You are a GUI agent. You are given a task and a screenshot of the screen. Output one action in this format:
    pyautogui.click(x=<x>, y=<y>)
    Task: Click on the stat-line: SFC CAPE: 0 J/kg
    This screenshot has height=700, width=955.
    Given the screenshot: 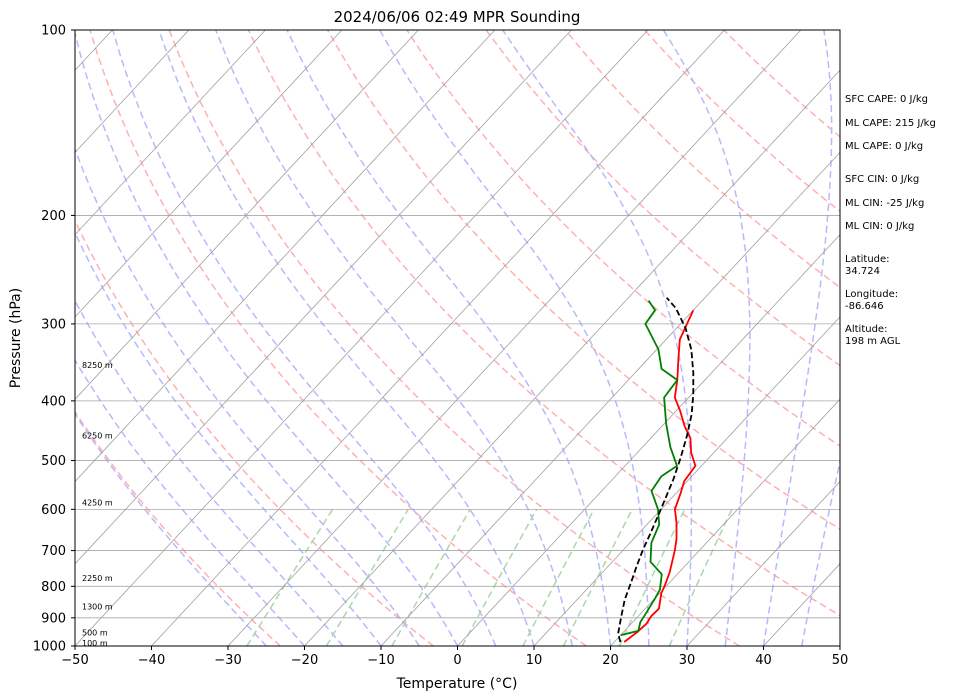 What is the action you would take?
    pyautogui.click(x=886, y=99)
    